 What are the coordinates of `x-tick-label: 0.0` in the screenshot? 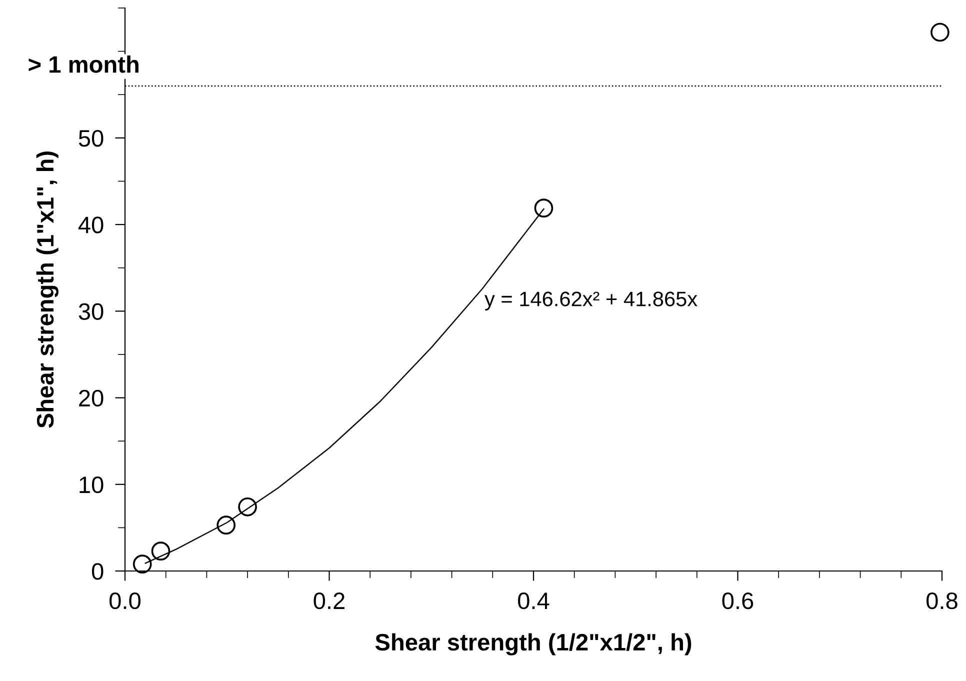 It's located at (125, 601).